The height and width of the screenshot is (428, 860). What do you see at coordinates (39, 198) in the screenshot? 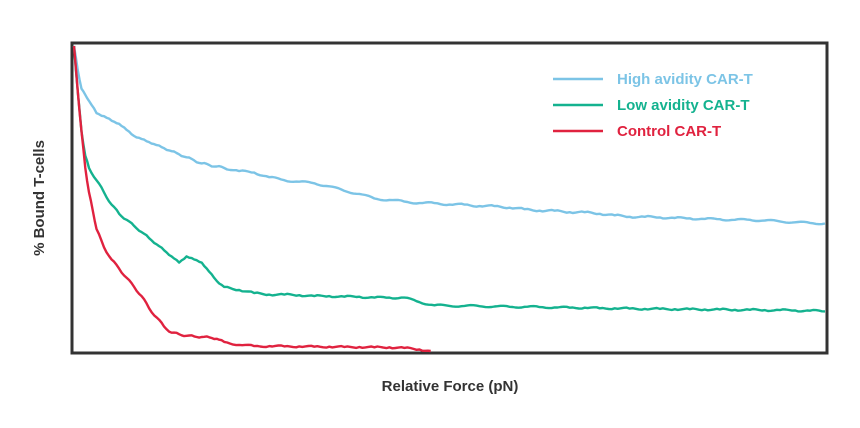
I see `y-axis-label: % Bound T-cells` at bounding box center [39, 198].